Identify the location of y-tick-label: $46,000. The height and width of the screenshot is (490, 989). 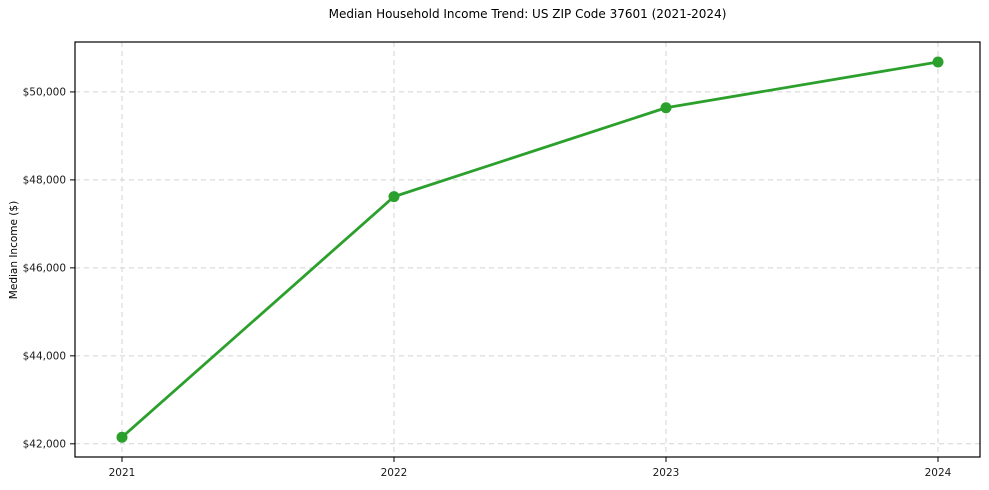
(44, 268).